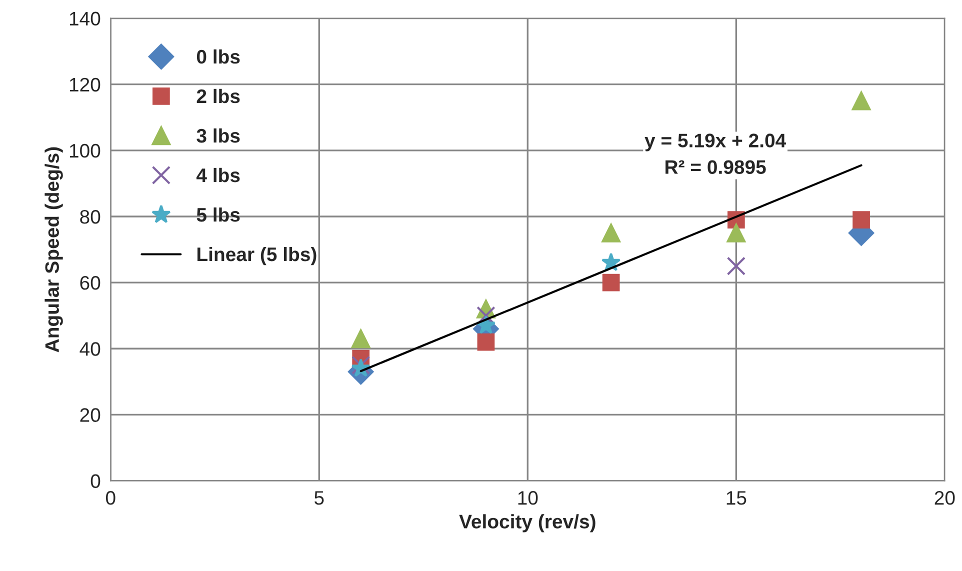  What do you see at coordinates (528, 498) in the screenshot?
I see `x-tick-label: 10` at bounding box center [528, 498].